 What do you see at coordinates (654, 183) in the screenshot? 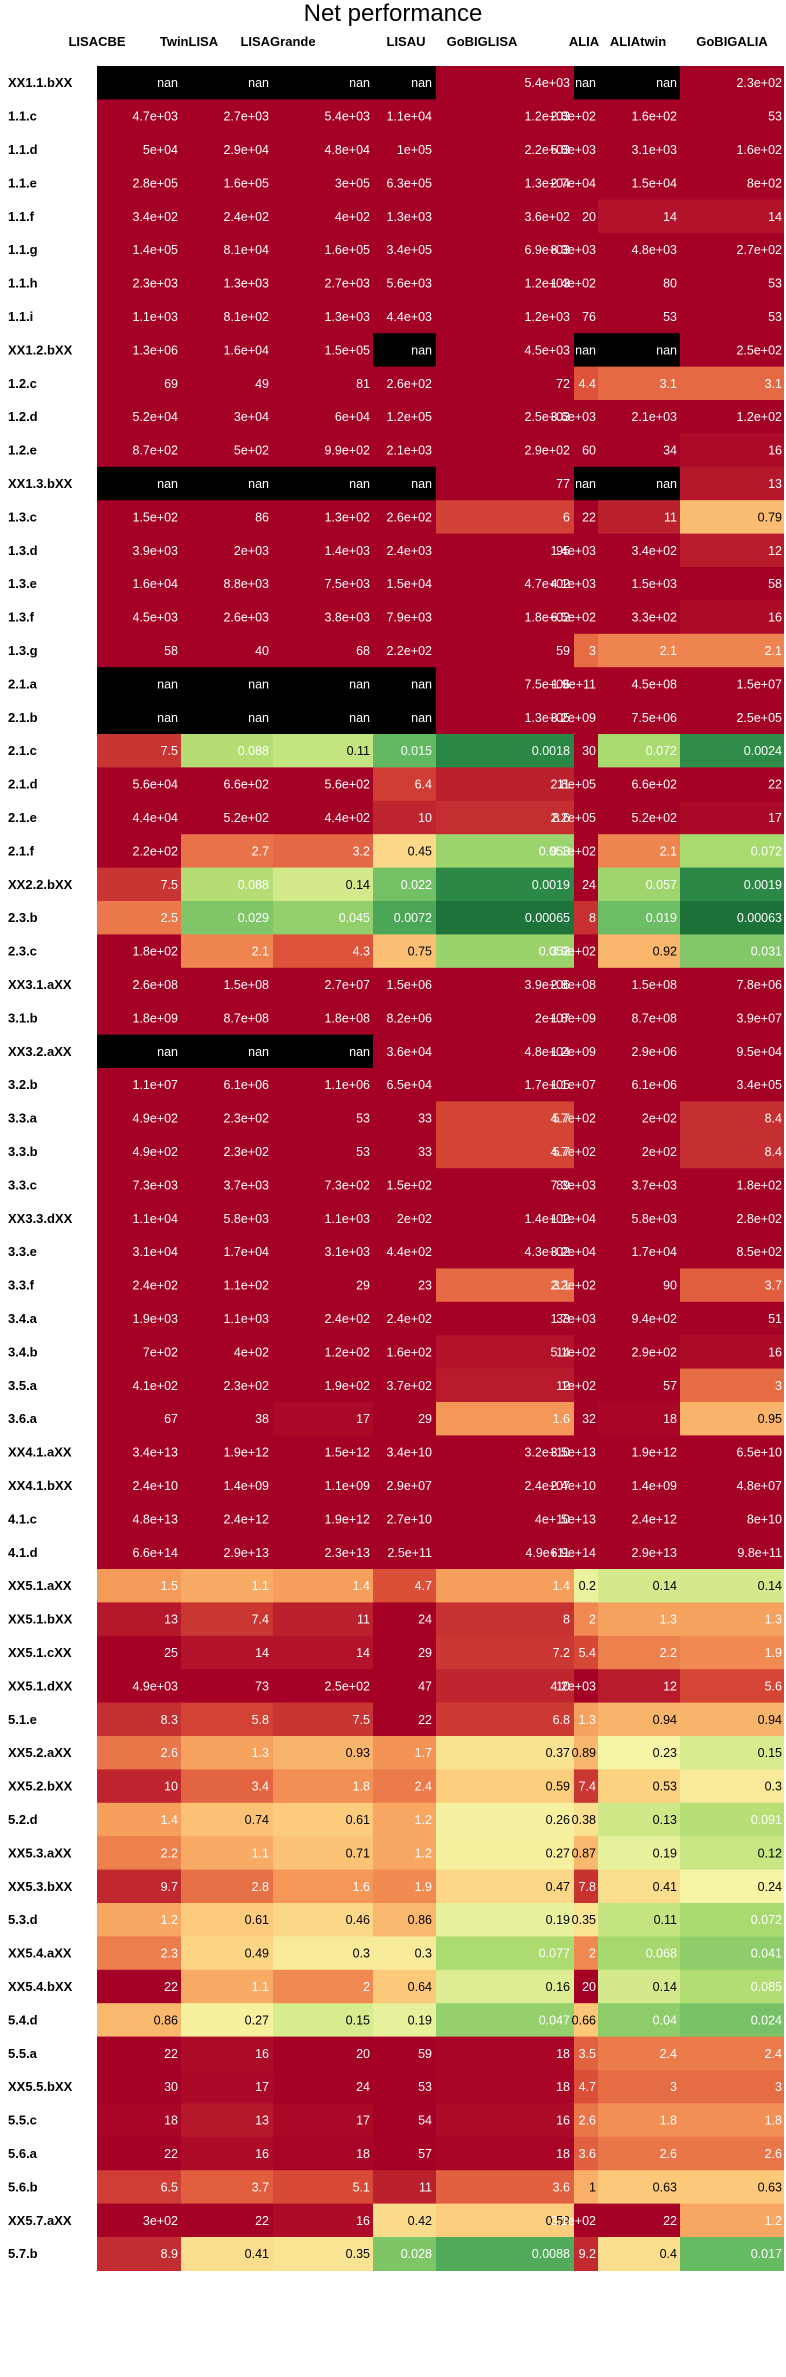
I see `cell-value-label: 1.5e+04` at bounding box center [654, 183].